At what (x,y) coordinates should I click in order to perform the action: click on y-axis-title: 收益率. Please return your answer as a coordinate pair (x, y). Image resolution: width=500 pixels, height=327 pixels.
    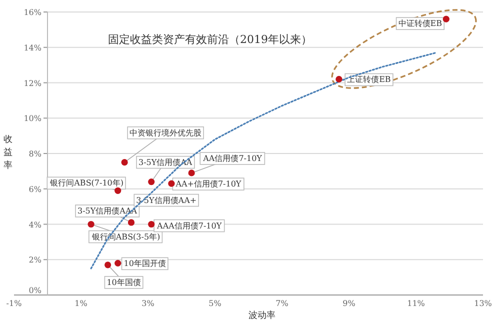
    Looking at the image, I should click on (8, 152).